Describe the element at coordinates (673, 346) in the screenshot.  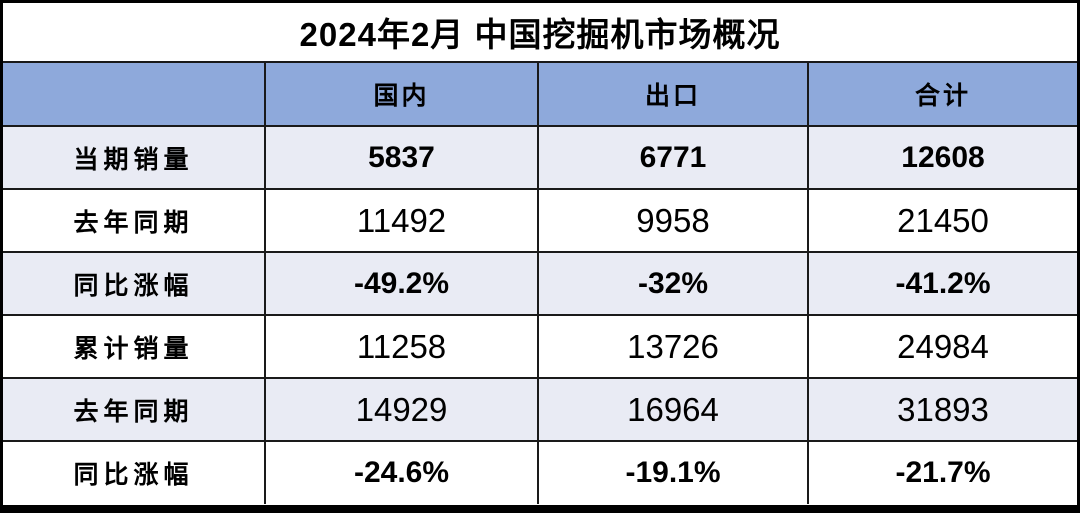
I see `cell-export: 13726` at that location.